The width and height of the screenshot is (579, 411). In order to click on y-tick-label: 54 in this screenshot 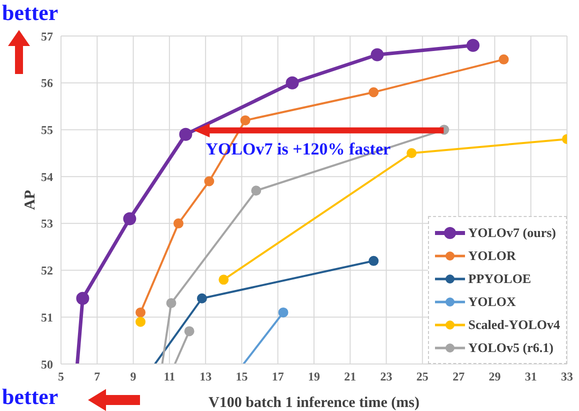, I will do `click(47, 177)`.